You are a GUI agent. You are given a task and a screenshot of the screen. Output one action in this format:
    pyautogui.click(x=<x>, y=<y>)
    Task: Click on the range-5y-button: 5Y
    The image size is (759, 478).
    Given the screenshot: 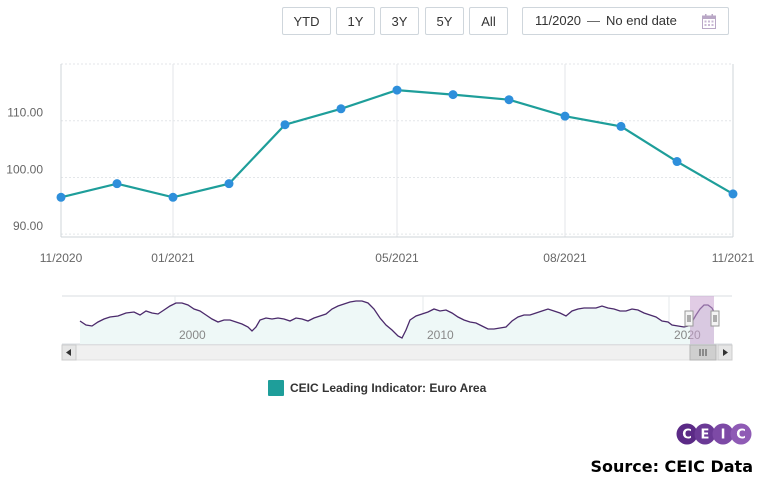 What is the action you would take?
    pyautogui.click(x=444, y=21)
    